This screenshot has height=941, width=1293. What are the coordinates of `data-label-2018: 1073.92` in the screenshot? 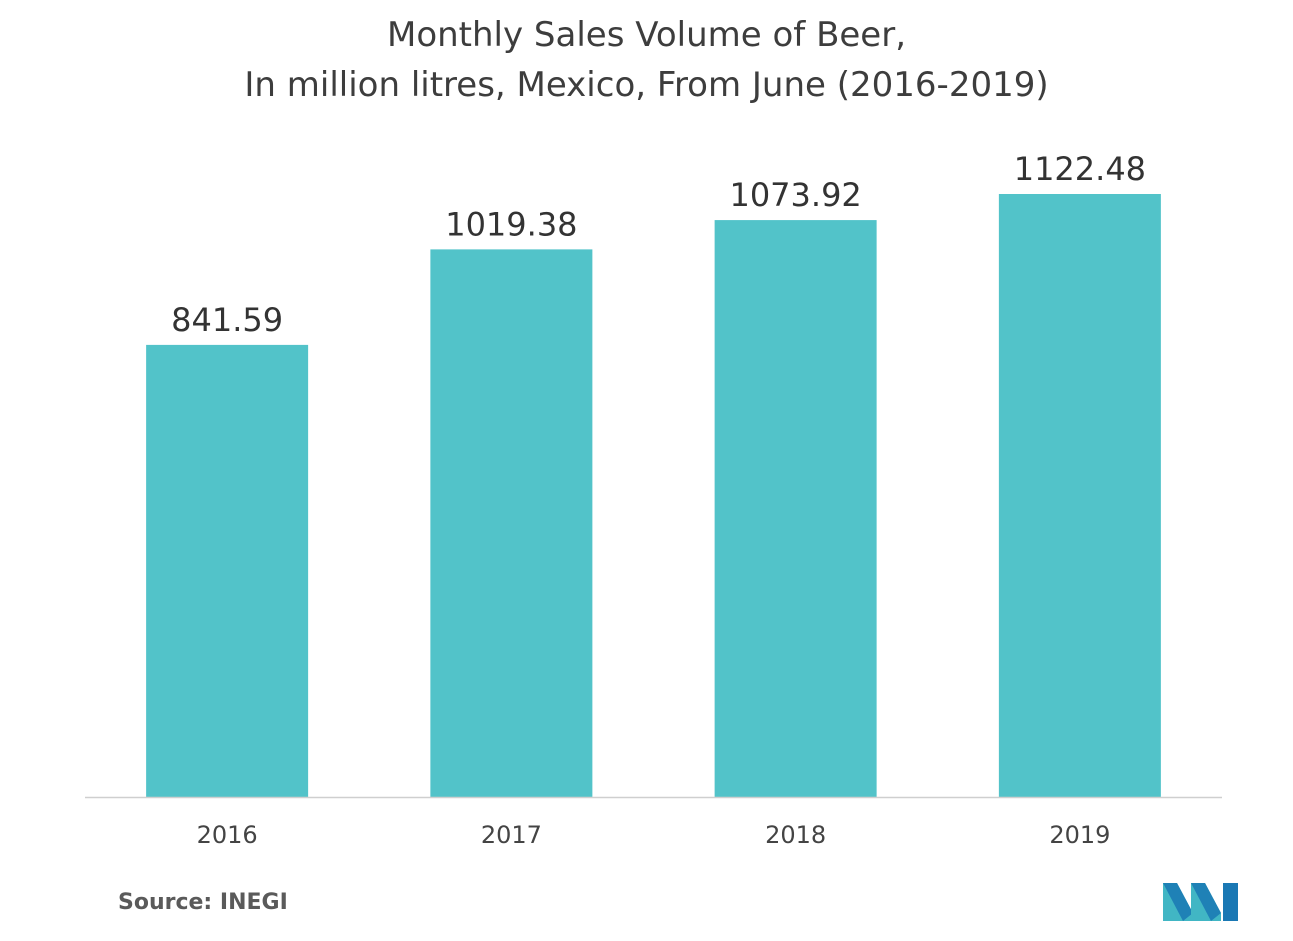 It's located at (795, 195).